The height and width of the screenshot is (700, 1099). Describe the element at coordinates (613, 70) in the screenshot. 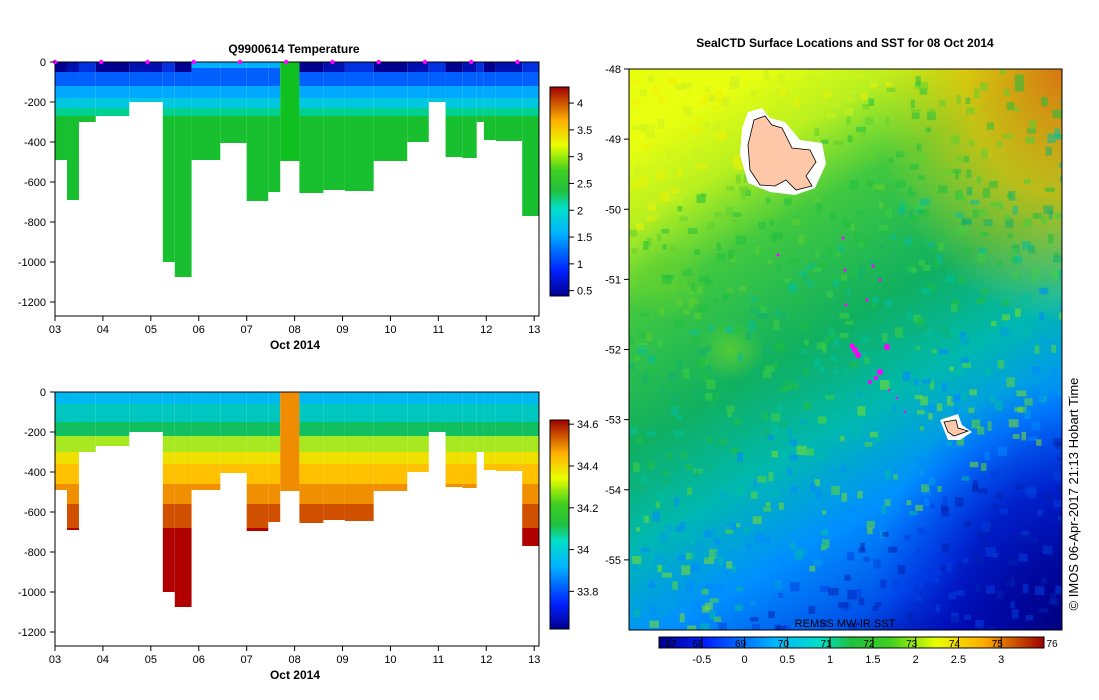

I see `sst-map-ytick-label: -48` at that location.